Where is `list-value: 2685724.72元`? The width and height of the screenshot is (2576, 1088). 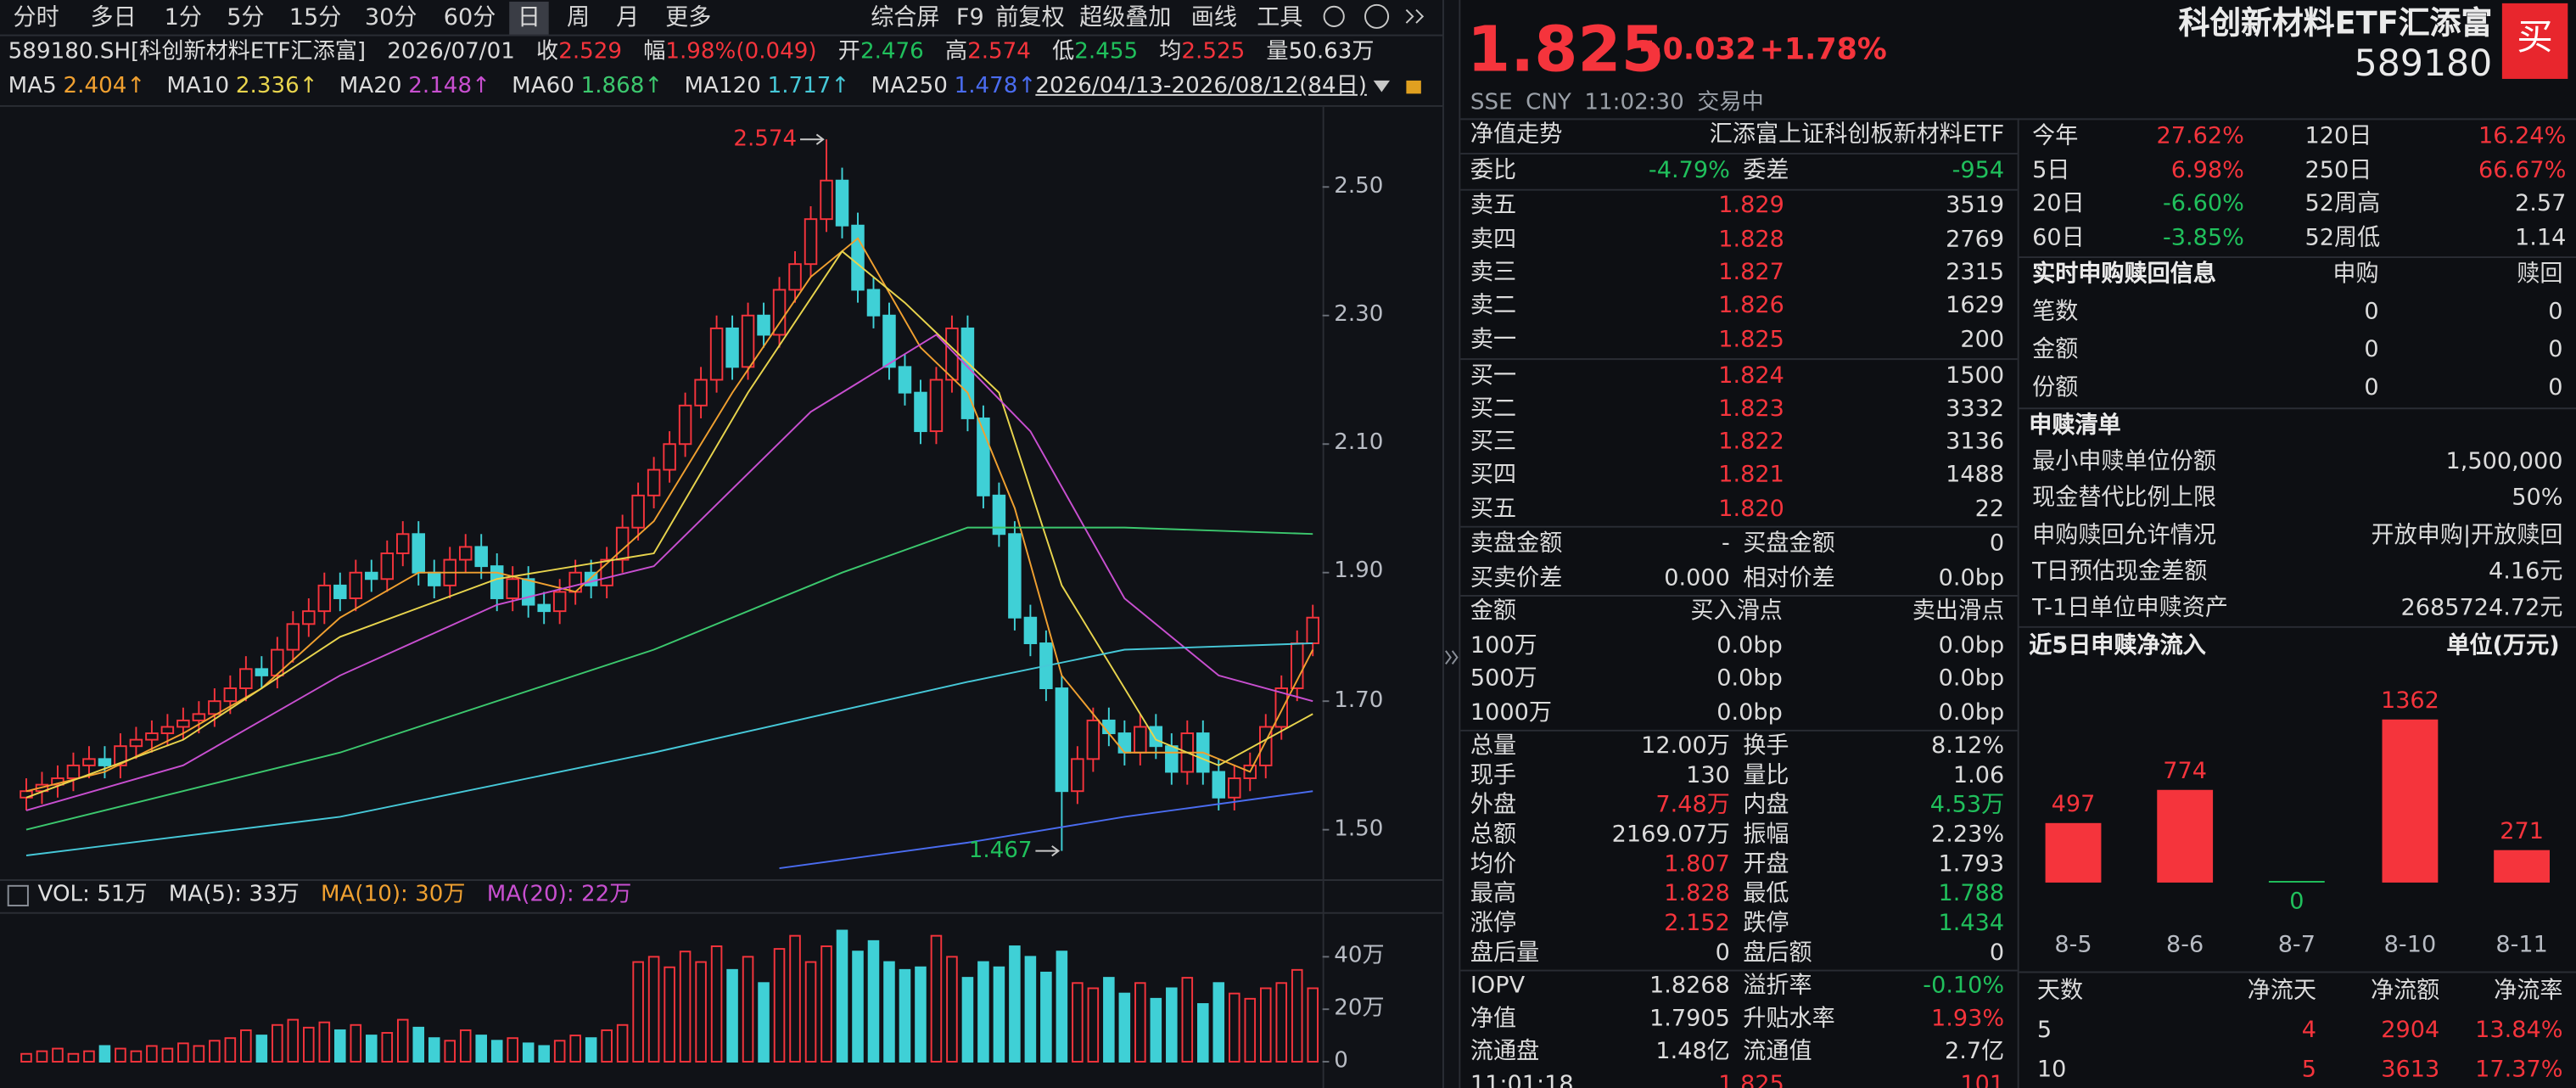
list-value: 2685724.72元 is located at coordinates (2481, 608).